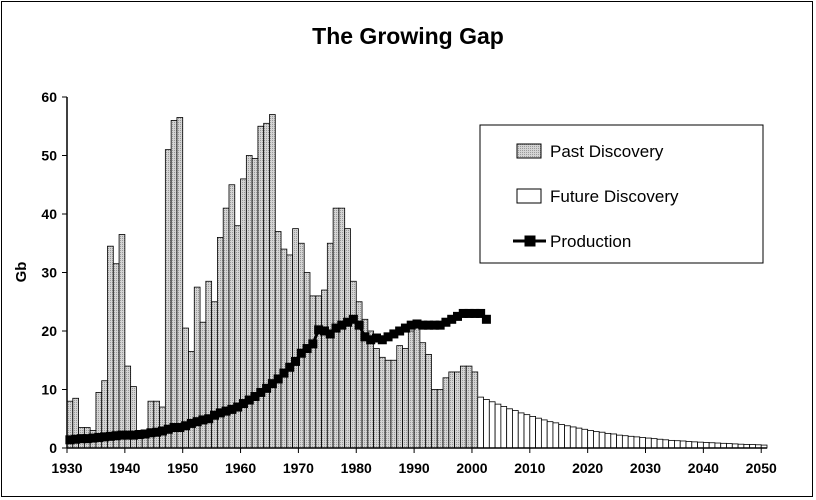 This screenshot has height=500, width=816. What do you see at coordinates (290, 351) in the screenshot?
I see `past-discovery-bar-1968` at bounding box center [290, 351].